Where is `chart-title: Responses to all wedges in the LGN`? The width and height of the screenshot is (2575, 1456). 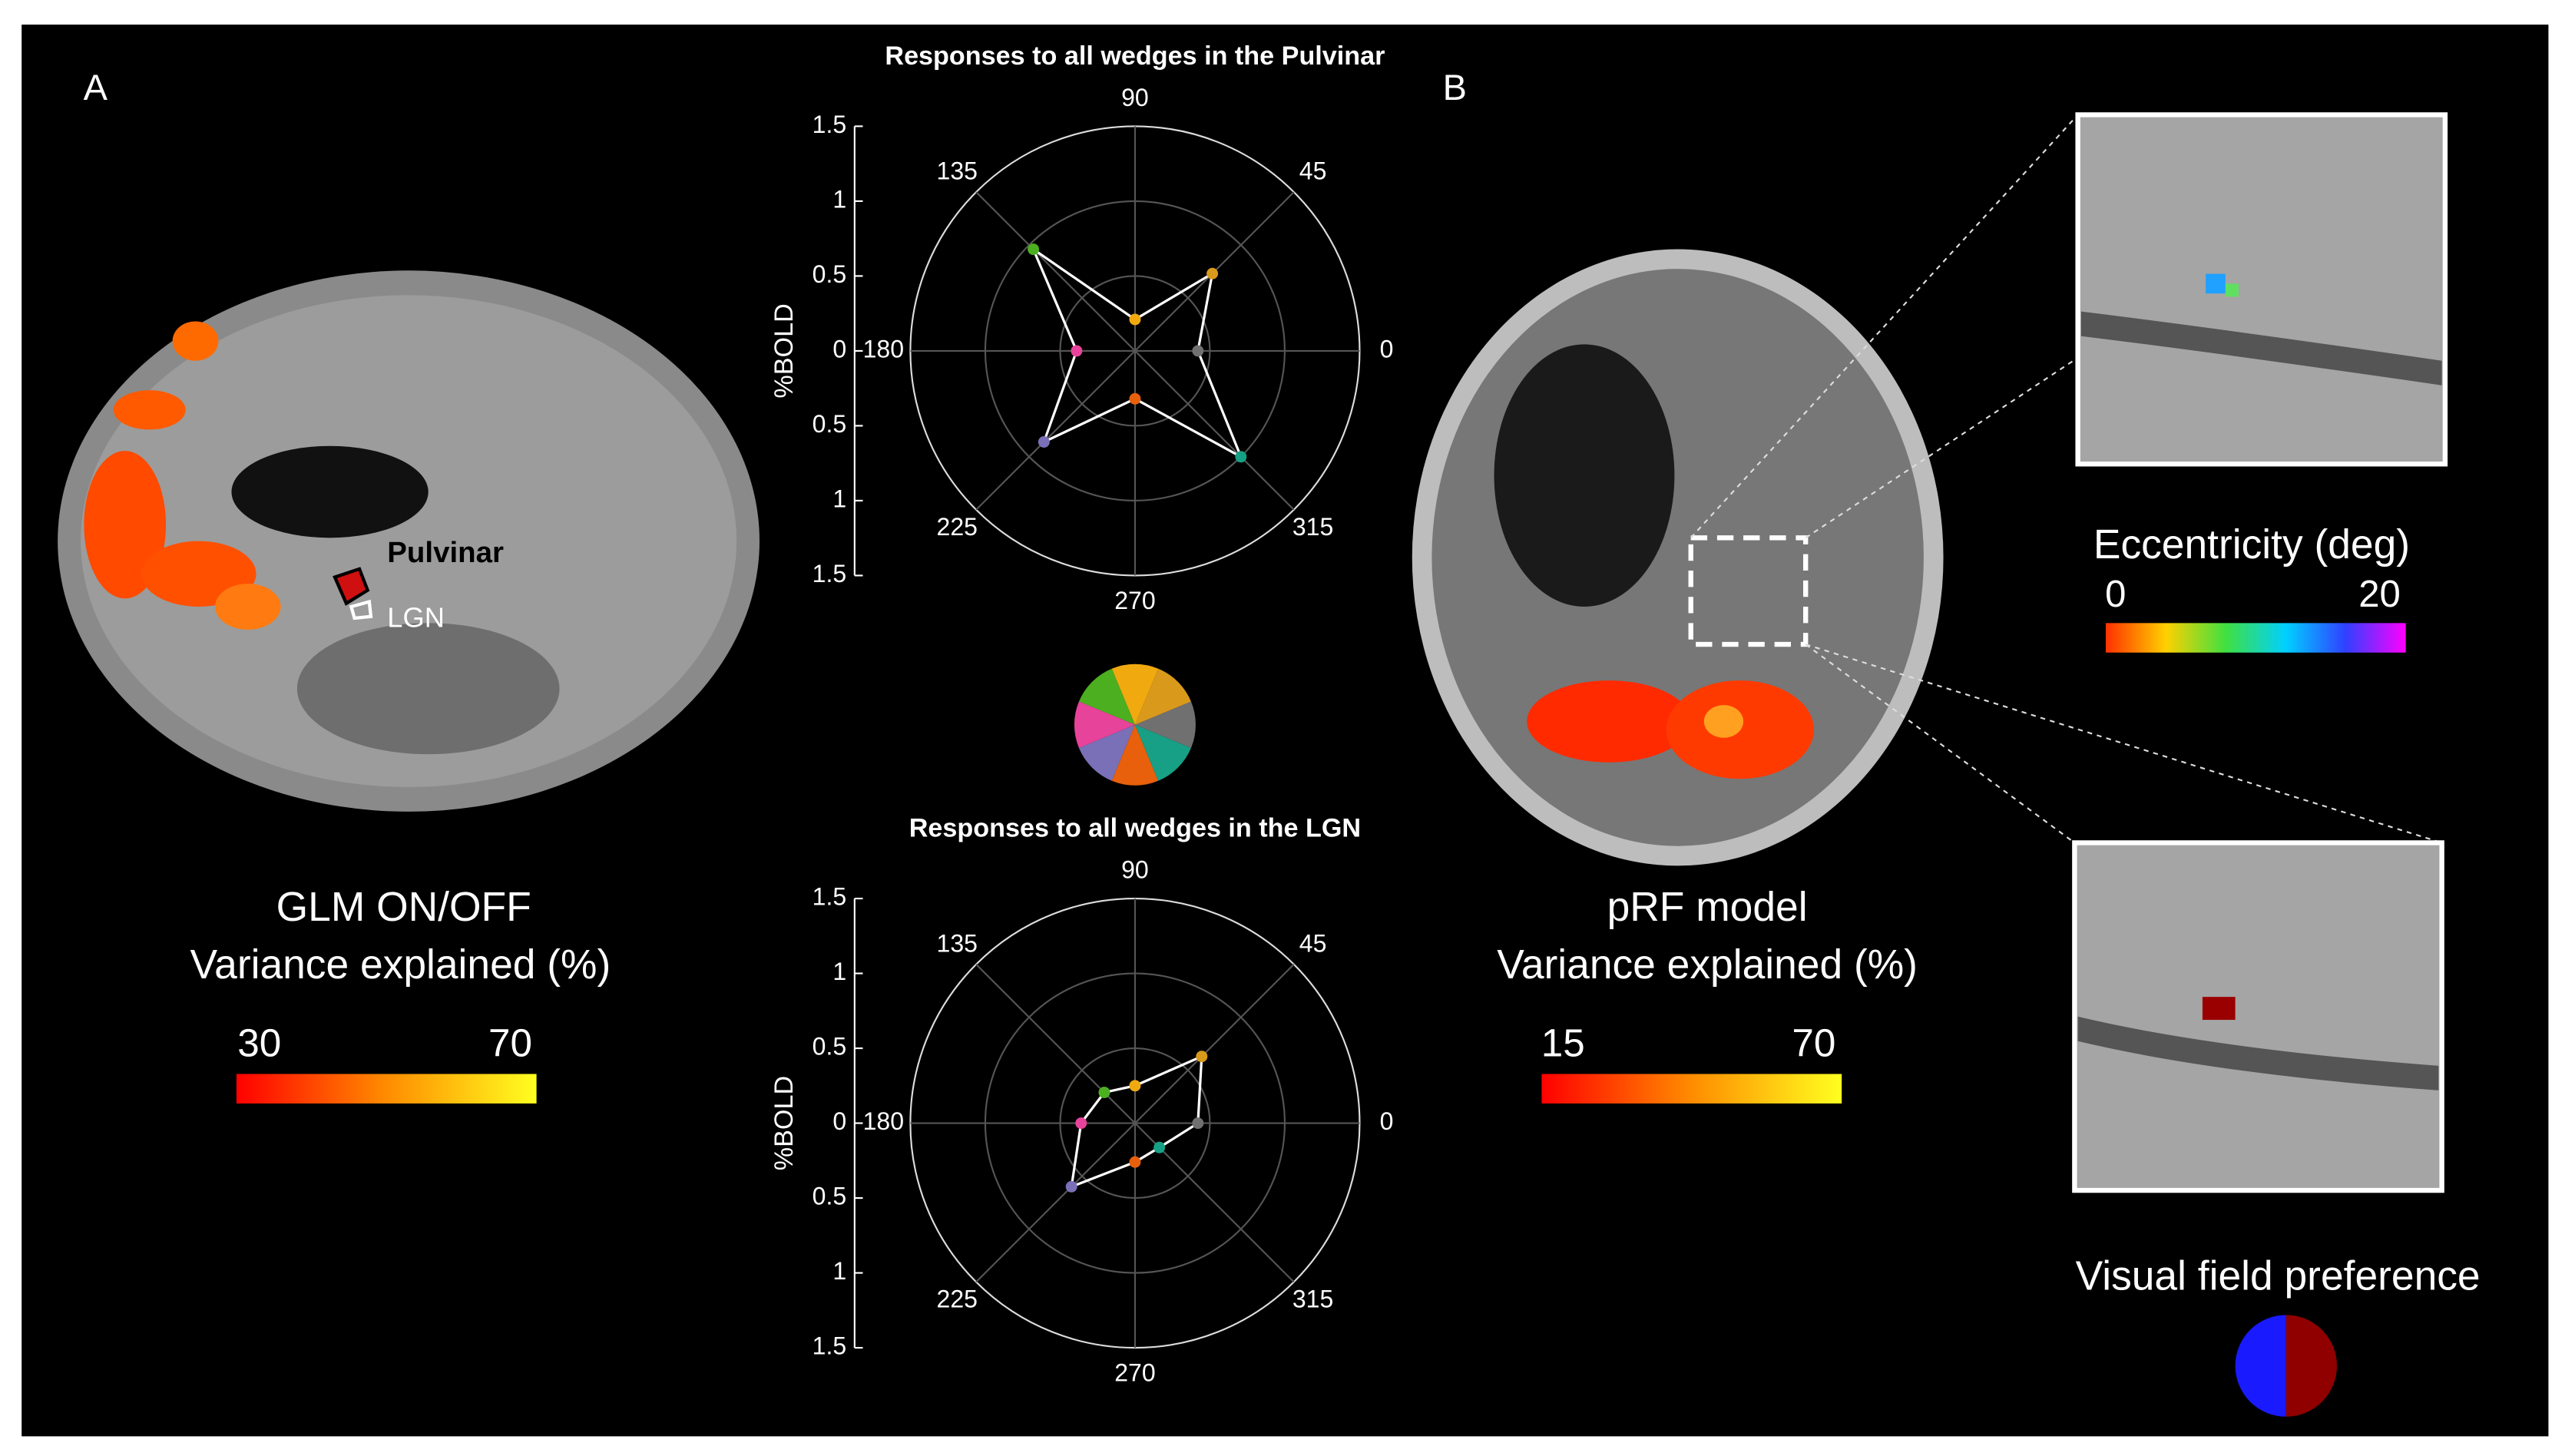 chart-title: Responses to all wedges in the LGN is located at coordinates (1135, 827).